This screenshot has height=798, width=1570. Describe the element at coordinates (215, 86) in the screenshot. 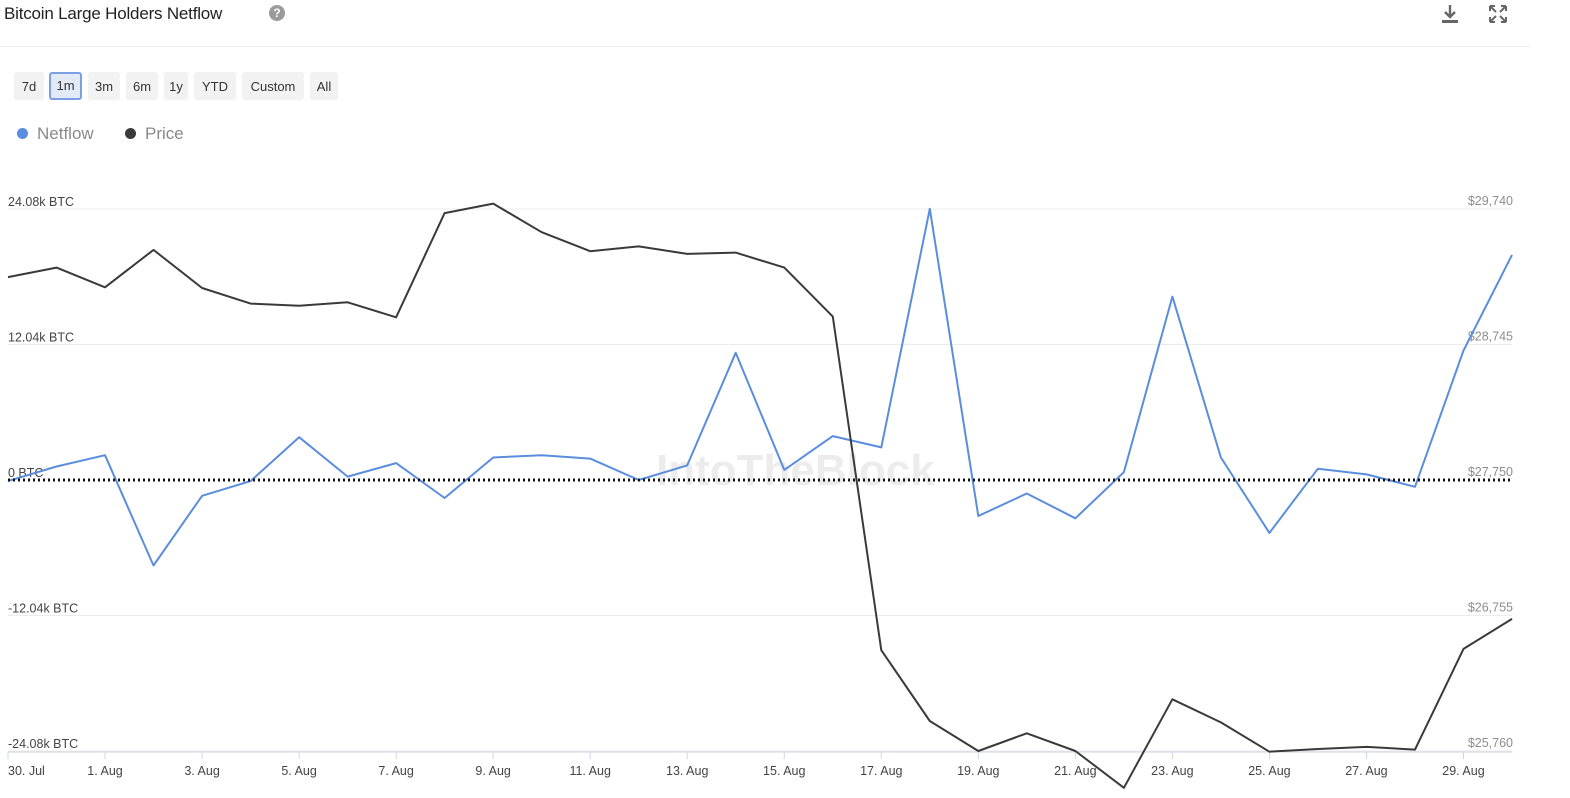

I see `range-ytd: YTD` at that location.